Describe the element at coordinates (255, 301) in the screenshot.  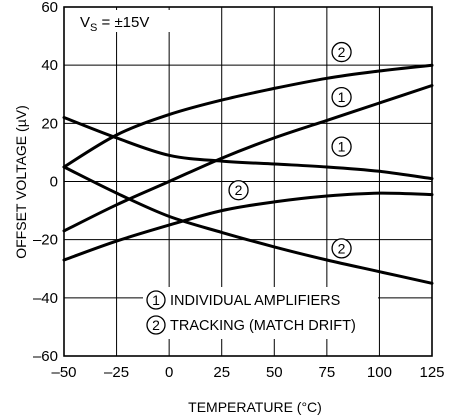
I see `legend-item-individual: INDIVIDUAL AMPLIFIERS` at that location.